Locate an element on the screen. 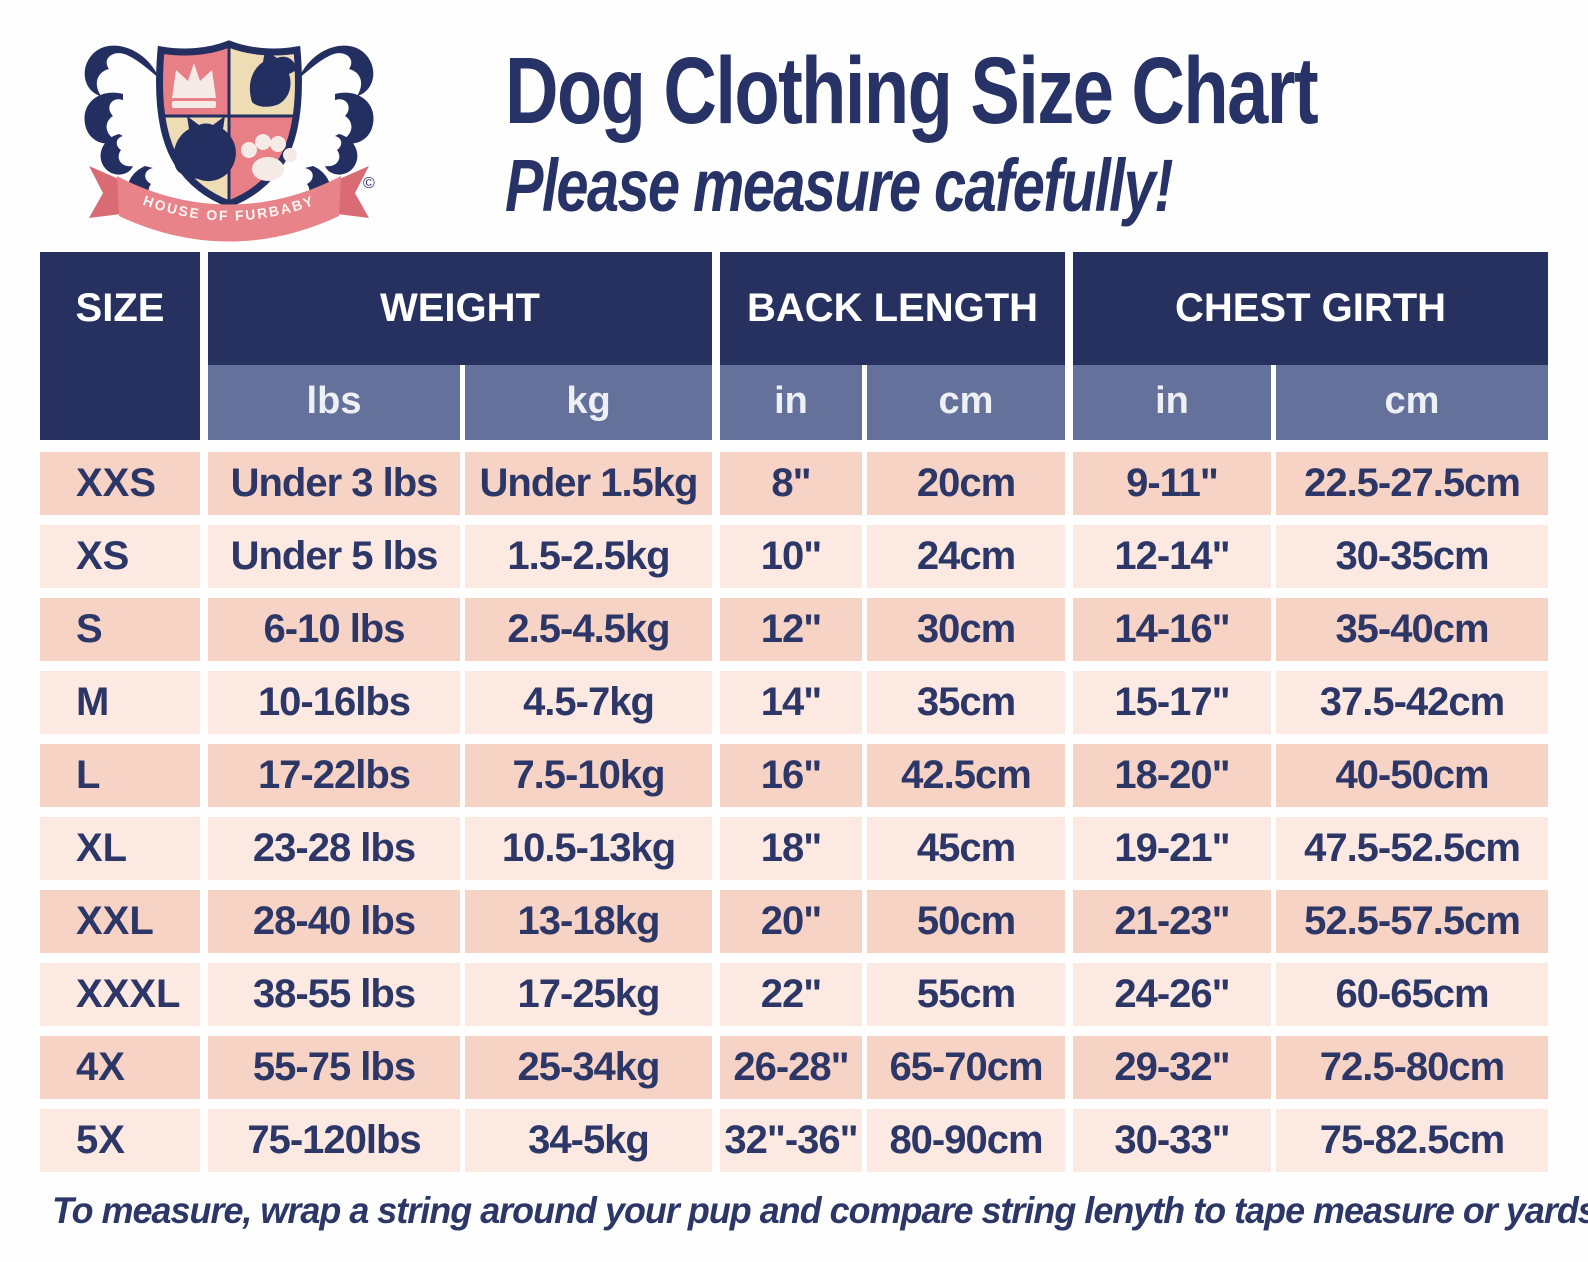 The width and height of the screenshot is (1588, 1262). logo-crest: HOUSE OF FURBABY © is located at coordinates (229, 141).